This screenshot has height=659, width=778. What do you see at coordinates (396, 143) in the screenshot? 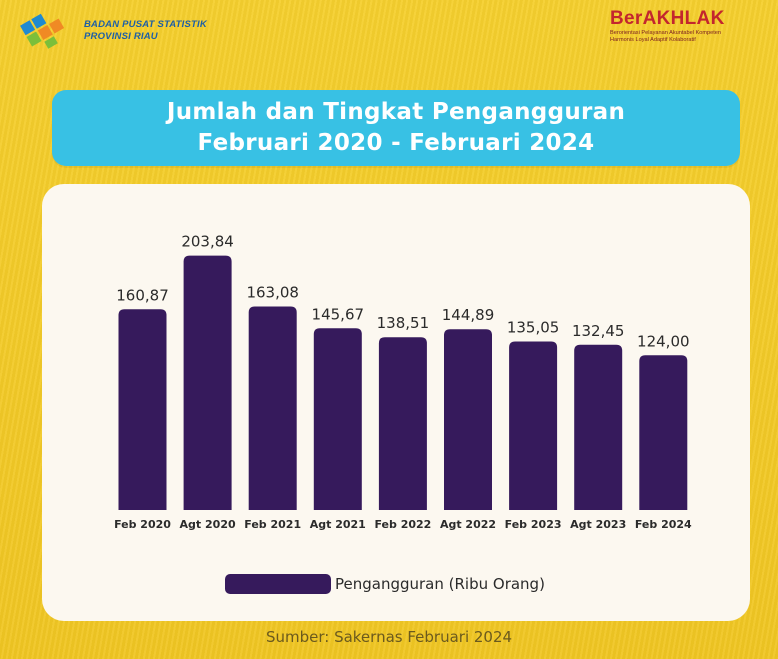
I see `chart-title-line-2: Februari 2020 - Februari 2024` at bounding box center [396, 143].